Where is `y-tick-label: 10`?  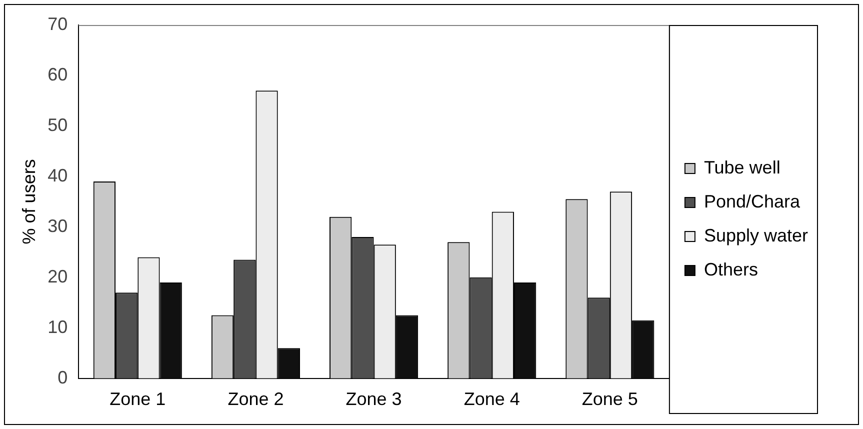
y-tick-label: 10 is located at coordinates (58, 326).